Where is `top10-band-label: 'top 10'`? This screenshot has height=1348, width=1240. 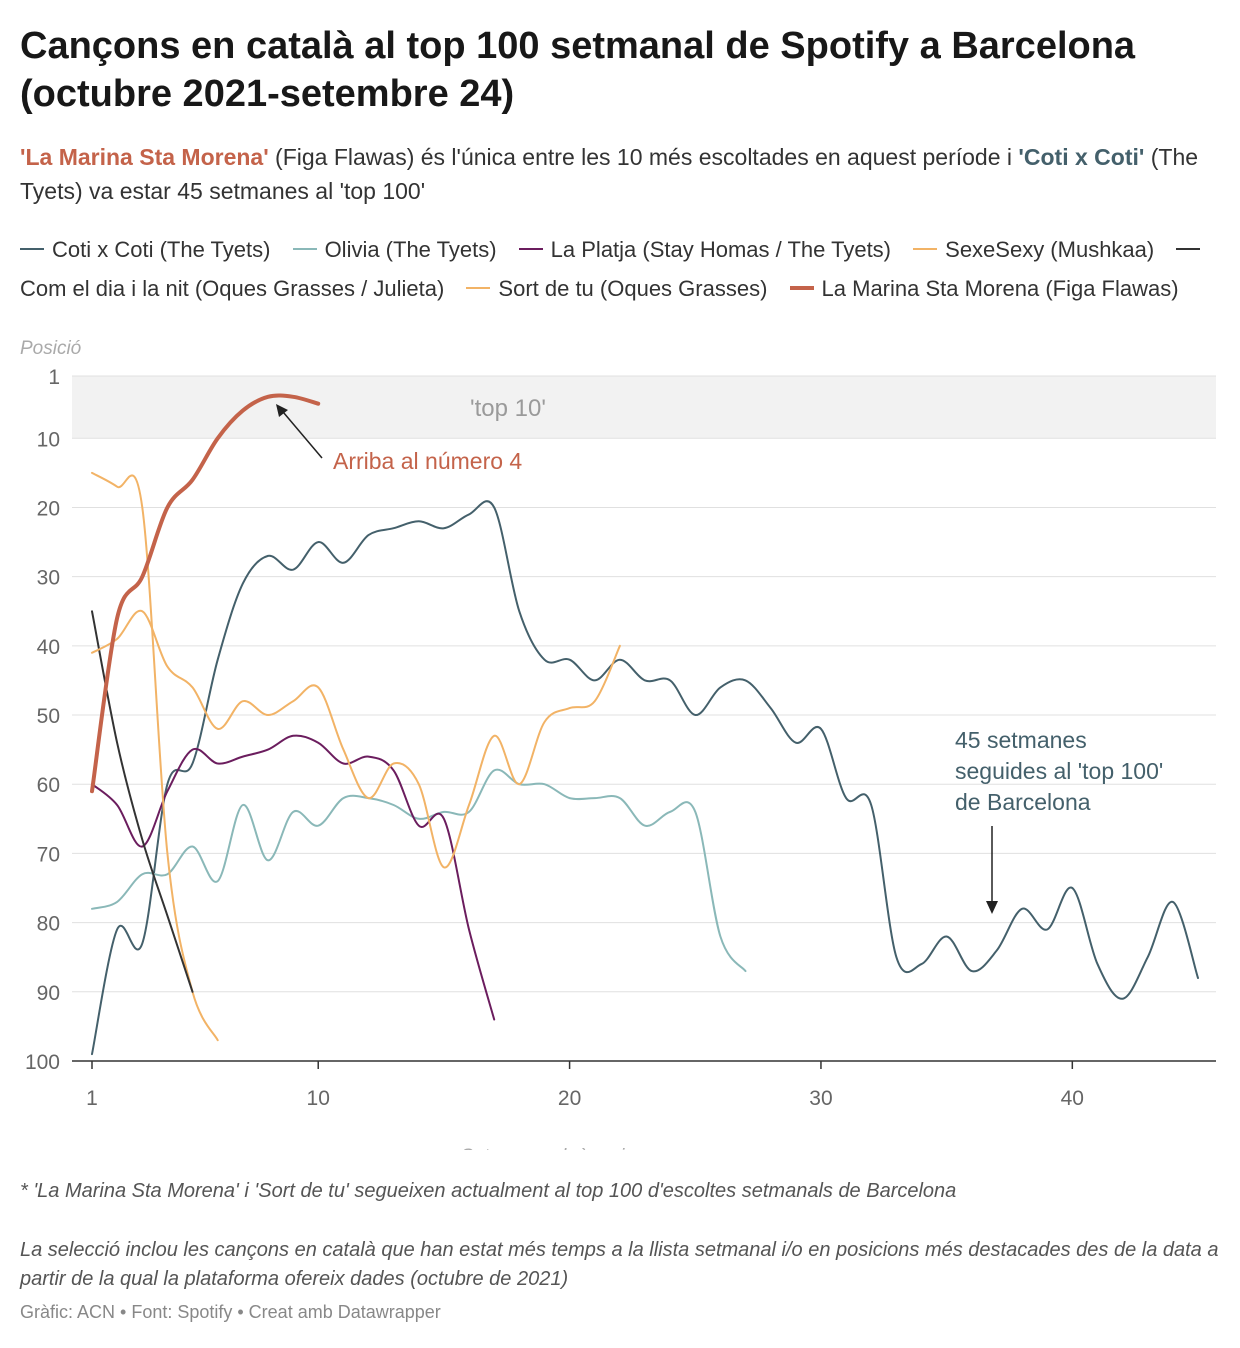
top10-band-label: 'top 10' is located at coordinates (508, 408).